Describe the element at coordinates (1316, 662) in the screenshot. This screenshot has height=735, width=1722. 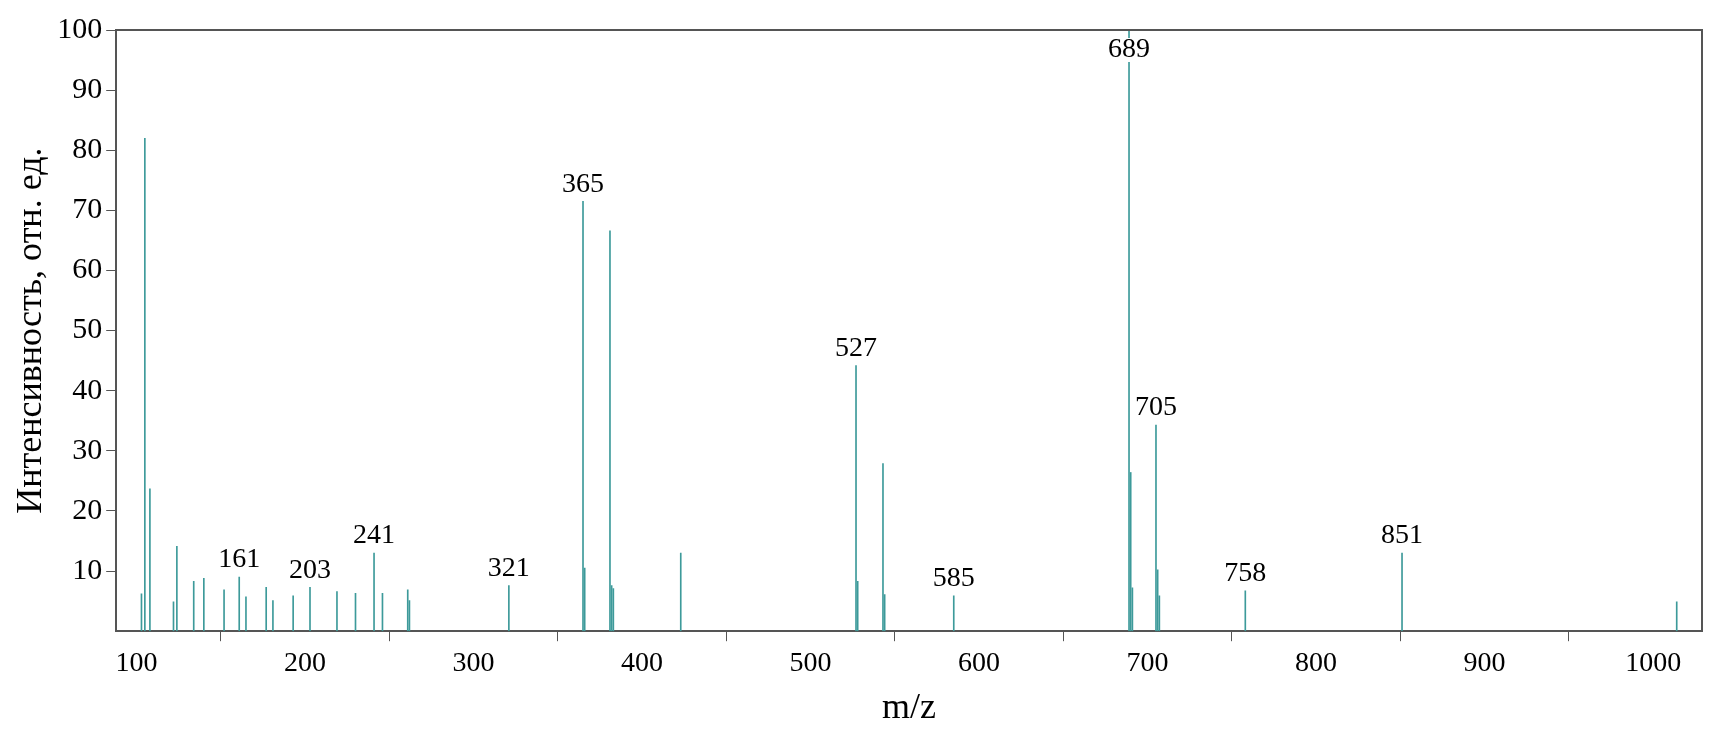
I see `x-tick-label: 800` at that location.